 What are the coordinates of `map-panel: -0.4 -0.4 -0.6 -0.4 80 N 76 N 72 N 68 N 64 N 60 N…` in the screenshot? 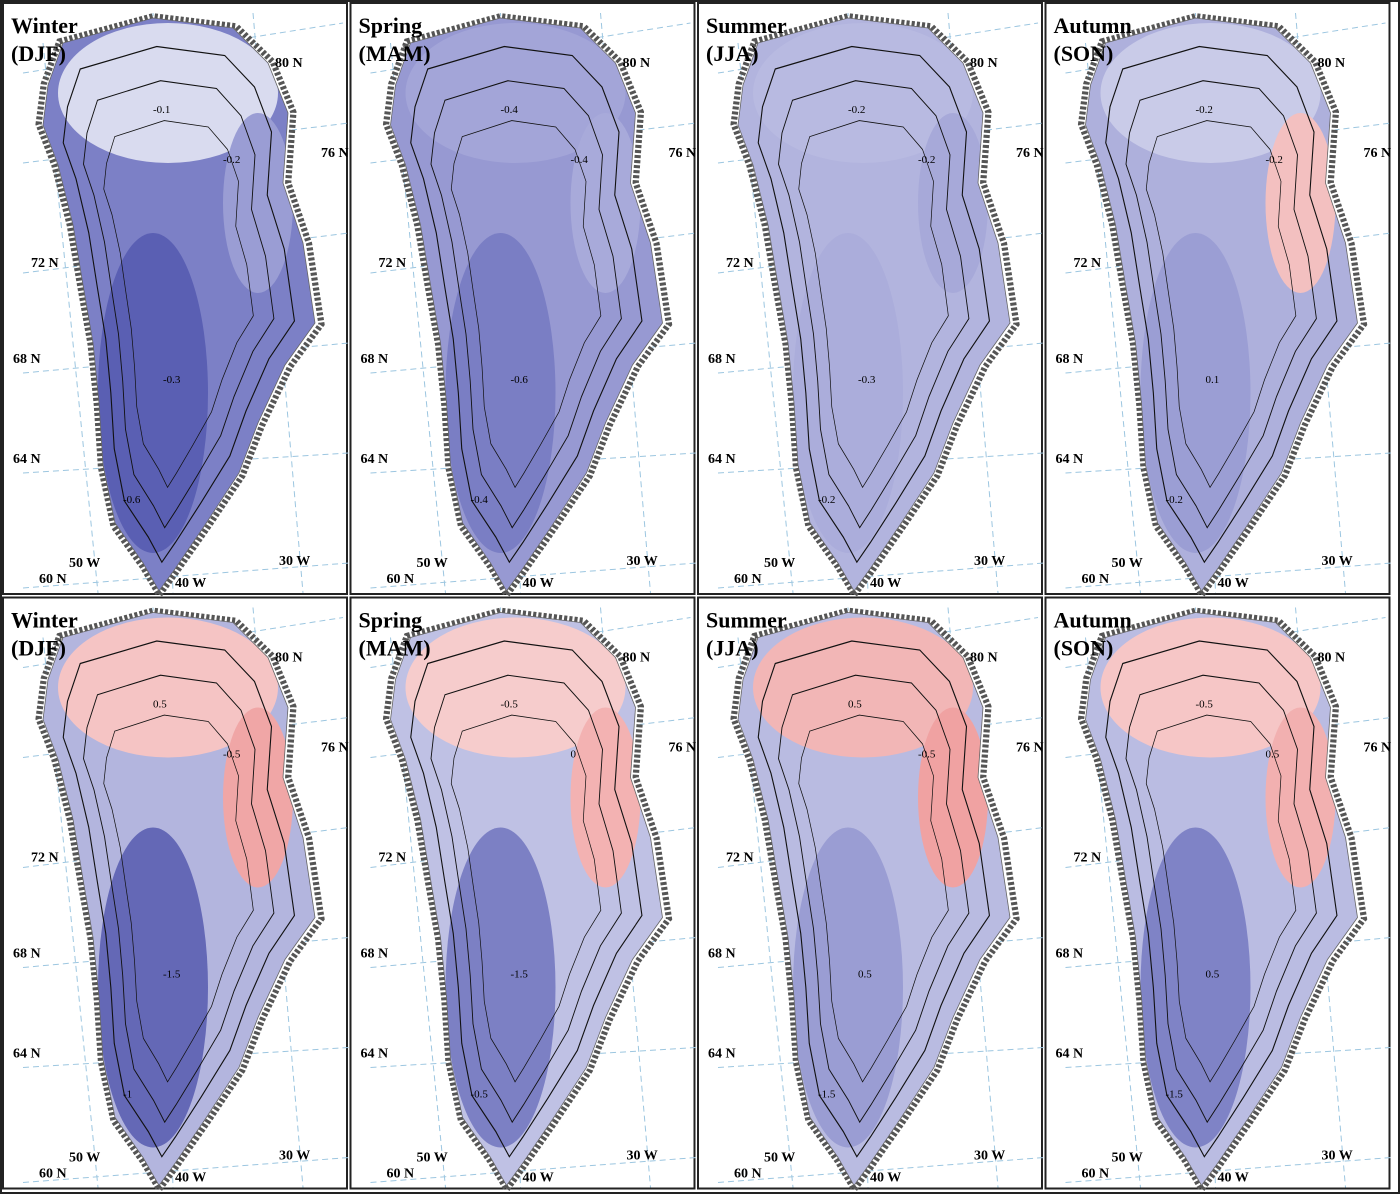 It's located at (523, 298).